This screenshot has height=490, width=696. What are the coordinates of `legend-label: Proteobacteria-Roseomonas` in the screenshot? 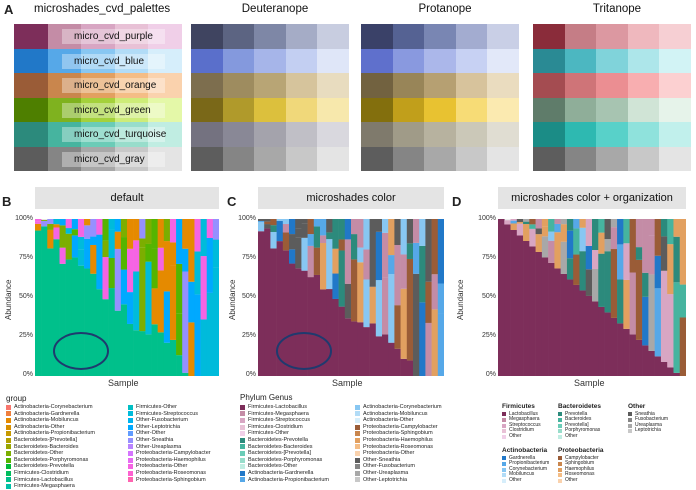 It's located at (398, 446).